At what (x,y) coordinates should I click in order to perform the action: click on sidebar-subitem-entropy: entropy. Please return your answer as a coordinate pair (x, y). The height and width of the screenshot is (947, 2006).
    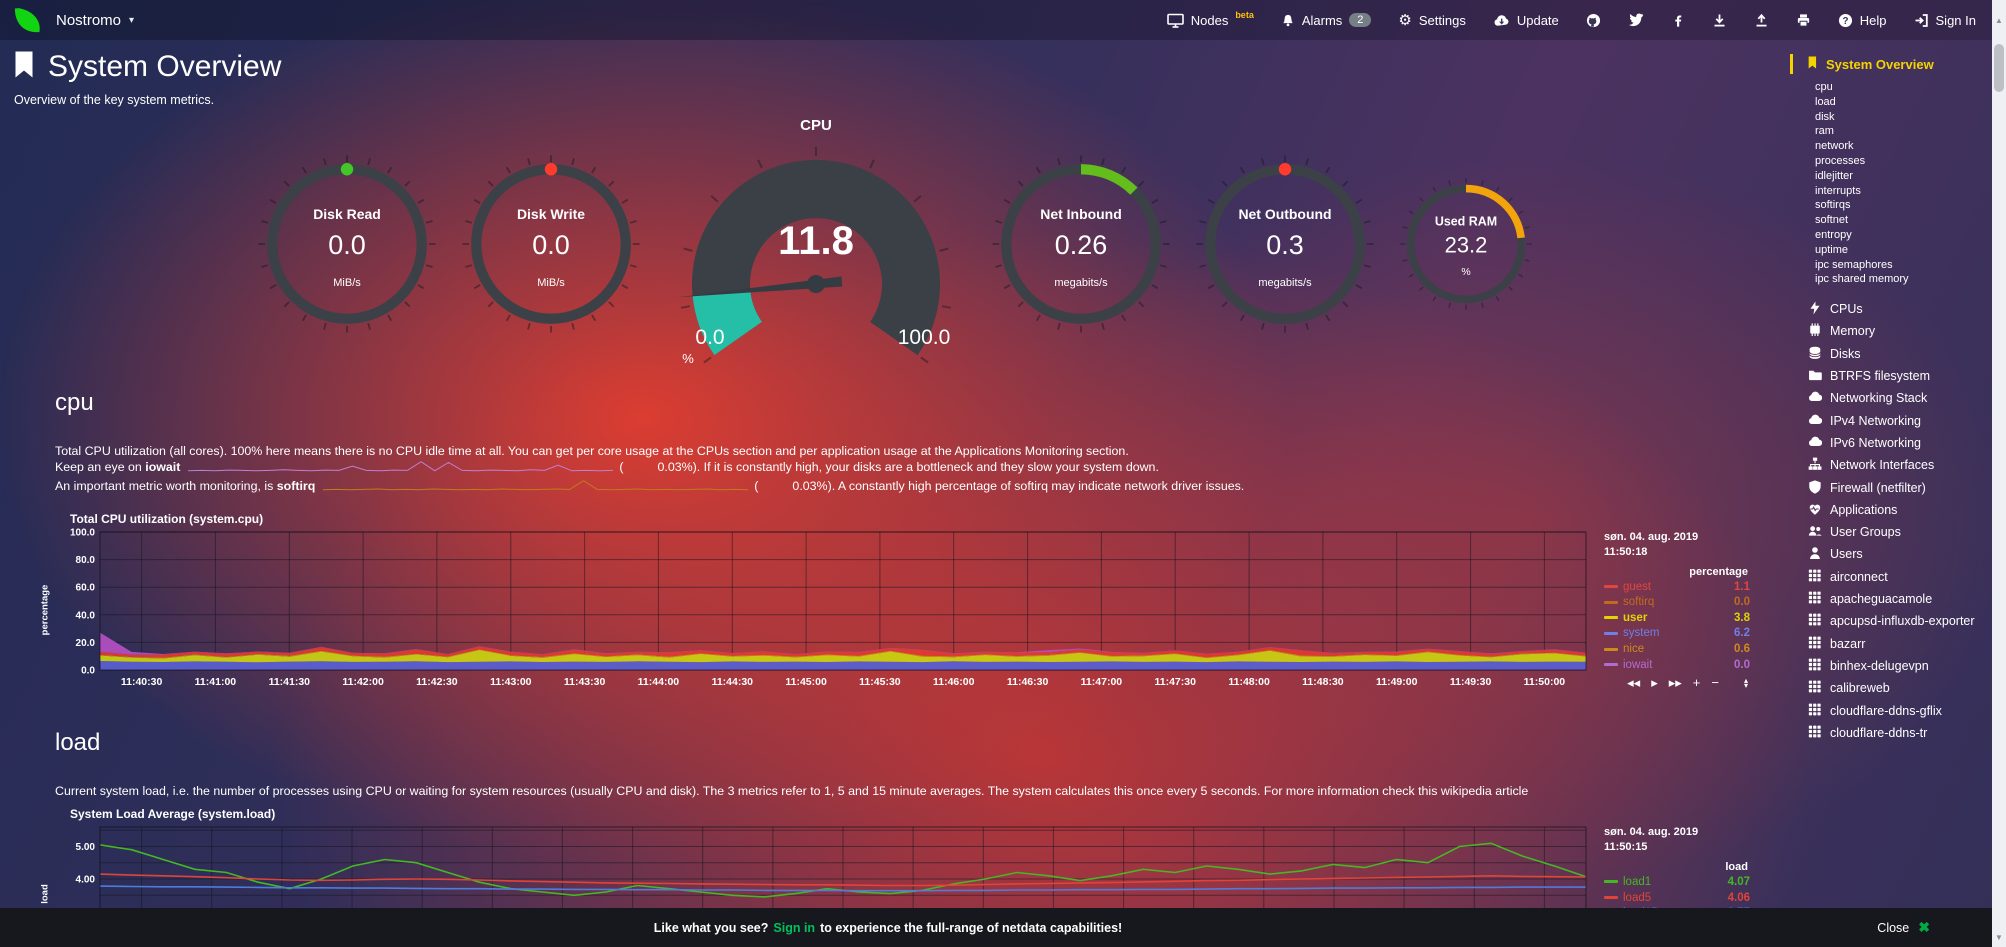
    Looking at the image, I should click on (1833, 234).